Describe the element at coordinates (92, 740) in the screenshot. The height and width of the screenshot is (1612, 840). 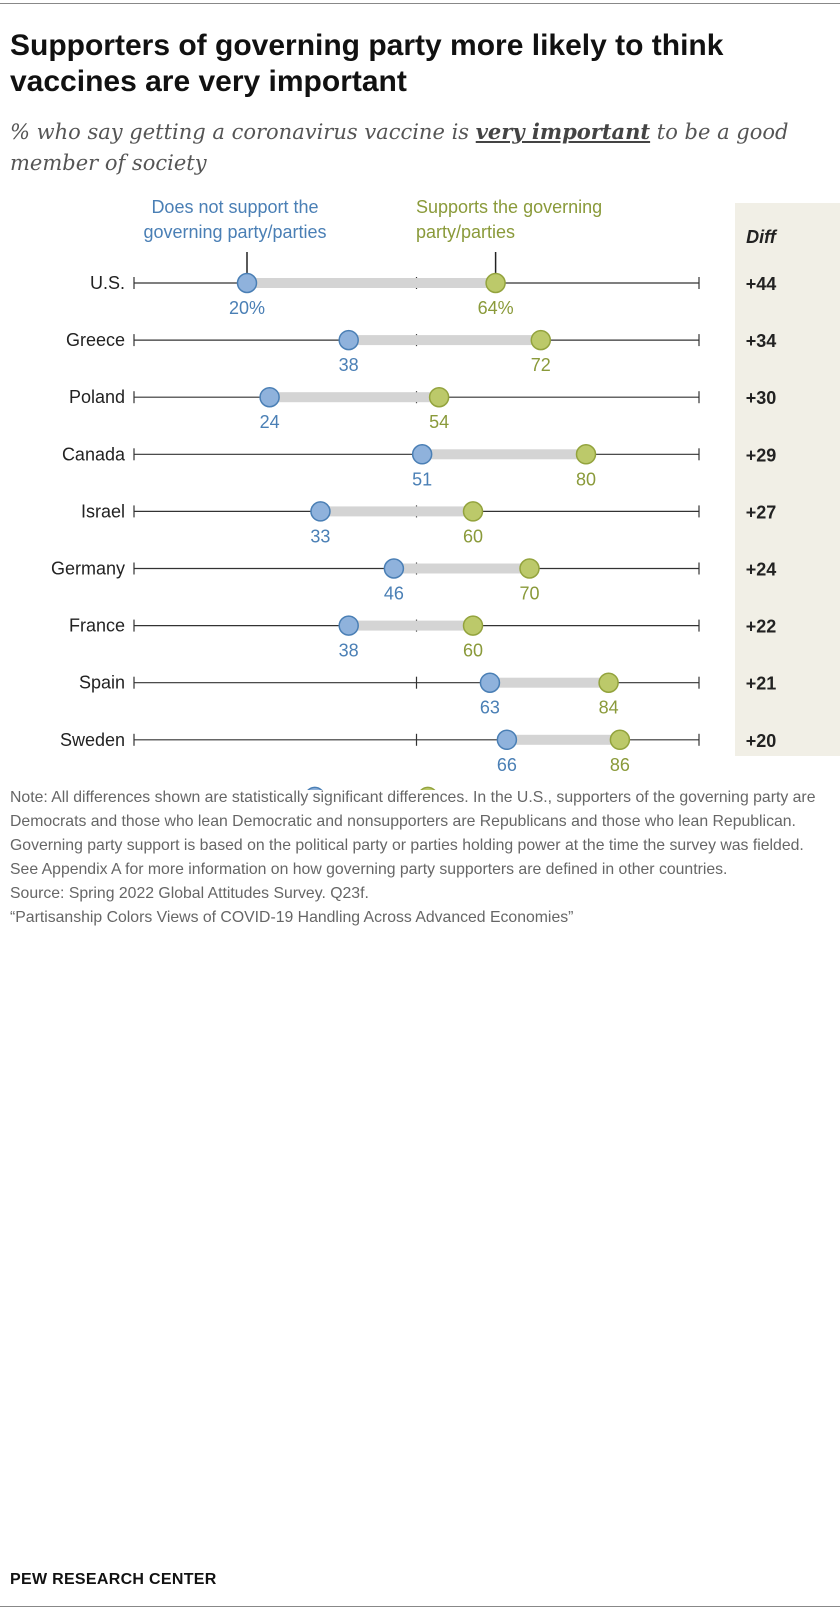
I see `country-label: Sweden` at that location.